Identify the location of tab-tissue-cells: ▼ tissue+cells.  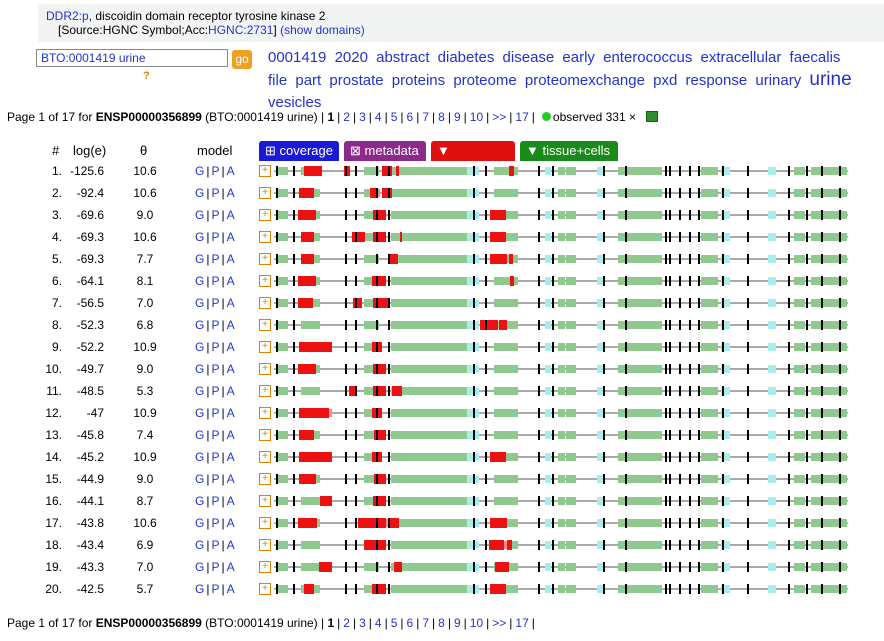
(569, 151).